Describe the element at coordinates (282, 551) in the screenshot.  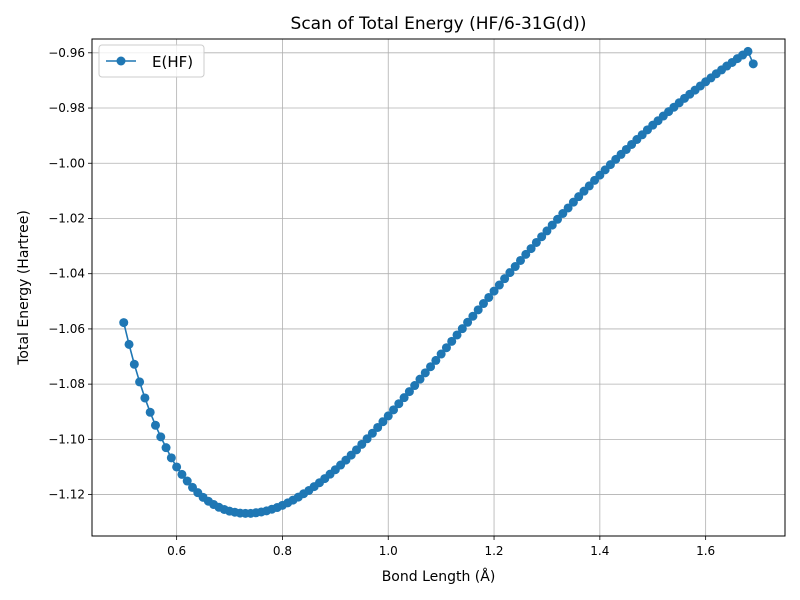
I see `x-tick-label: 0.8` at that location.